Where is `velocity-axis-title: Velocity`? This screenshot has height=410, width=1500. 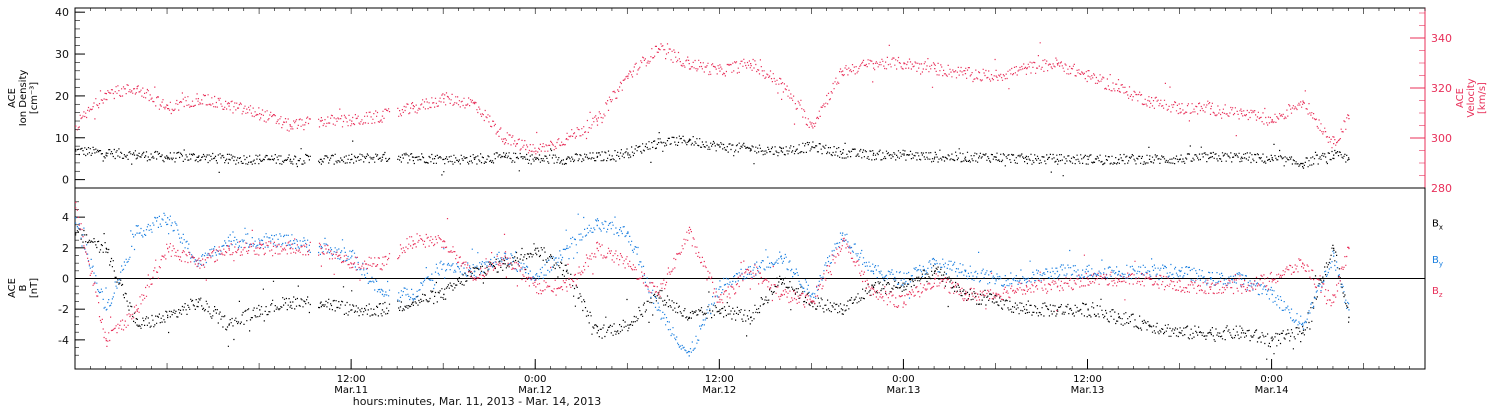 velocity-axis-title: Velocity is located at coordinates (1471, 97).